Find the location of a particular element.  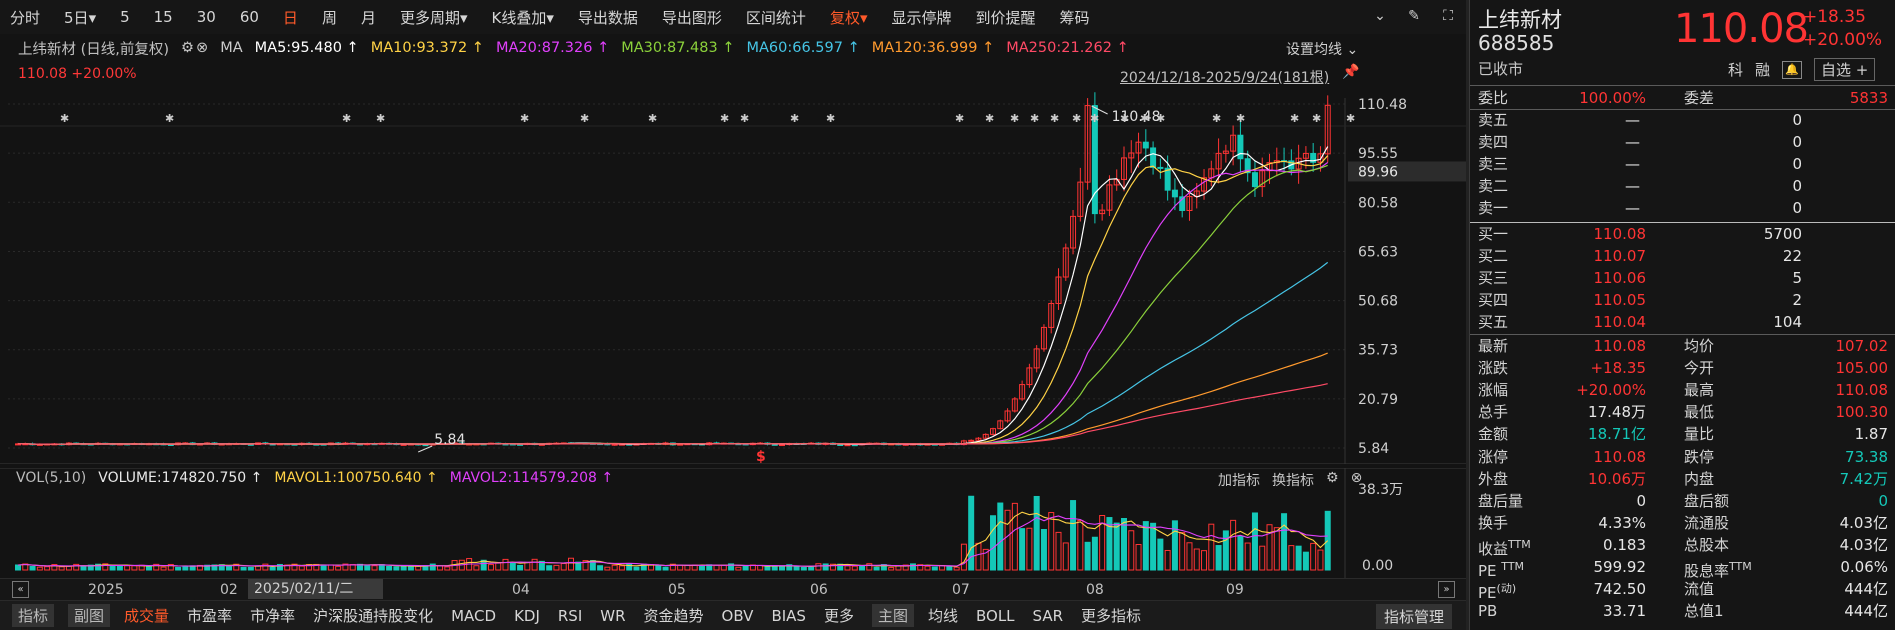

bias-tab: BIAS is located at coordinates (788, 615).